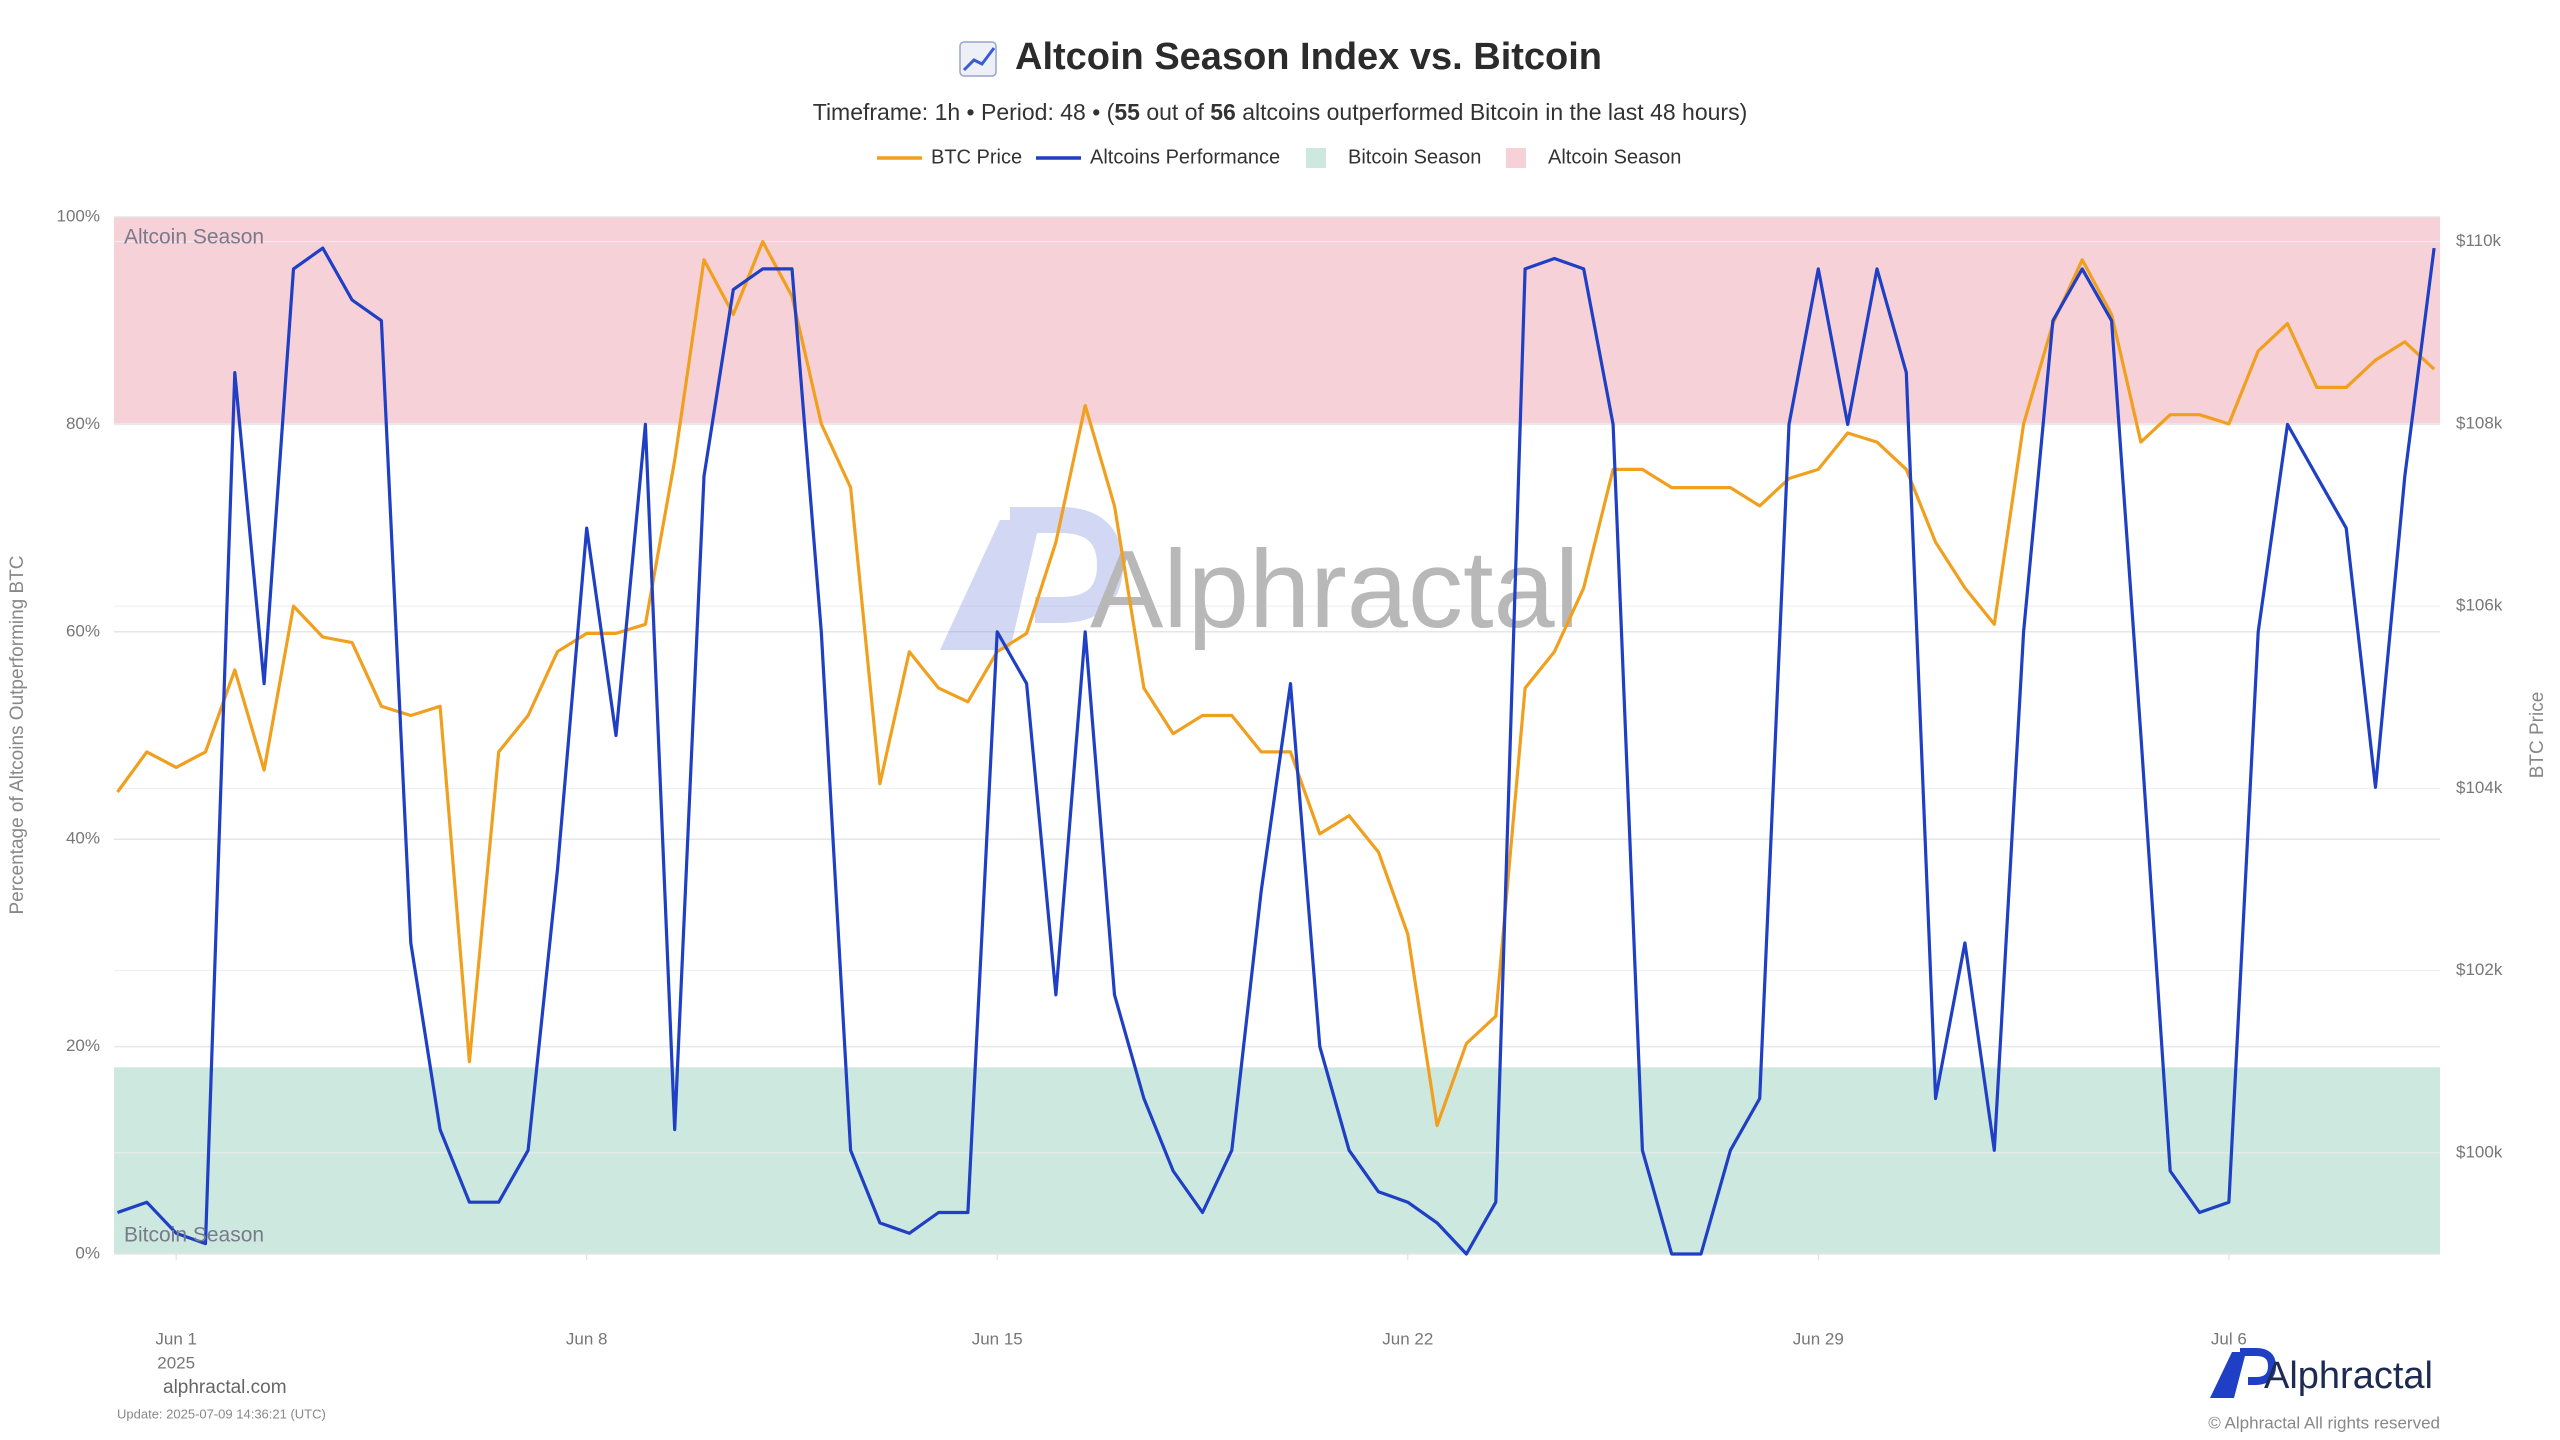  I want to click on y2-tick-label: $110k, so click(2479, 240).